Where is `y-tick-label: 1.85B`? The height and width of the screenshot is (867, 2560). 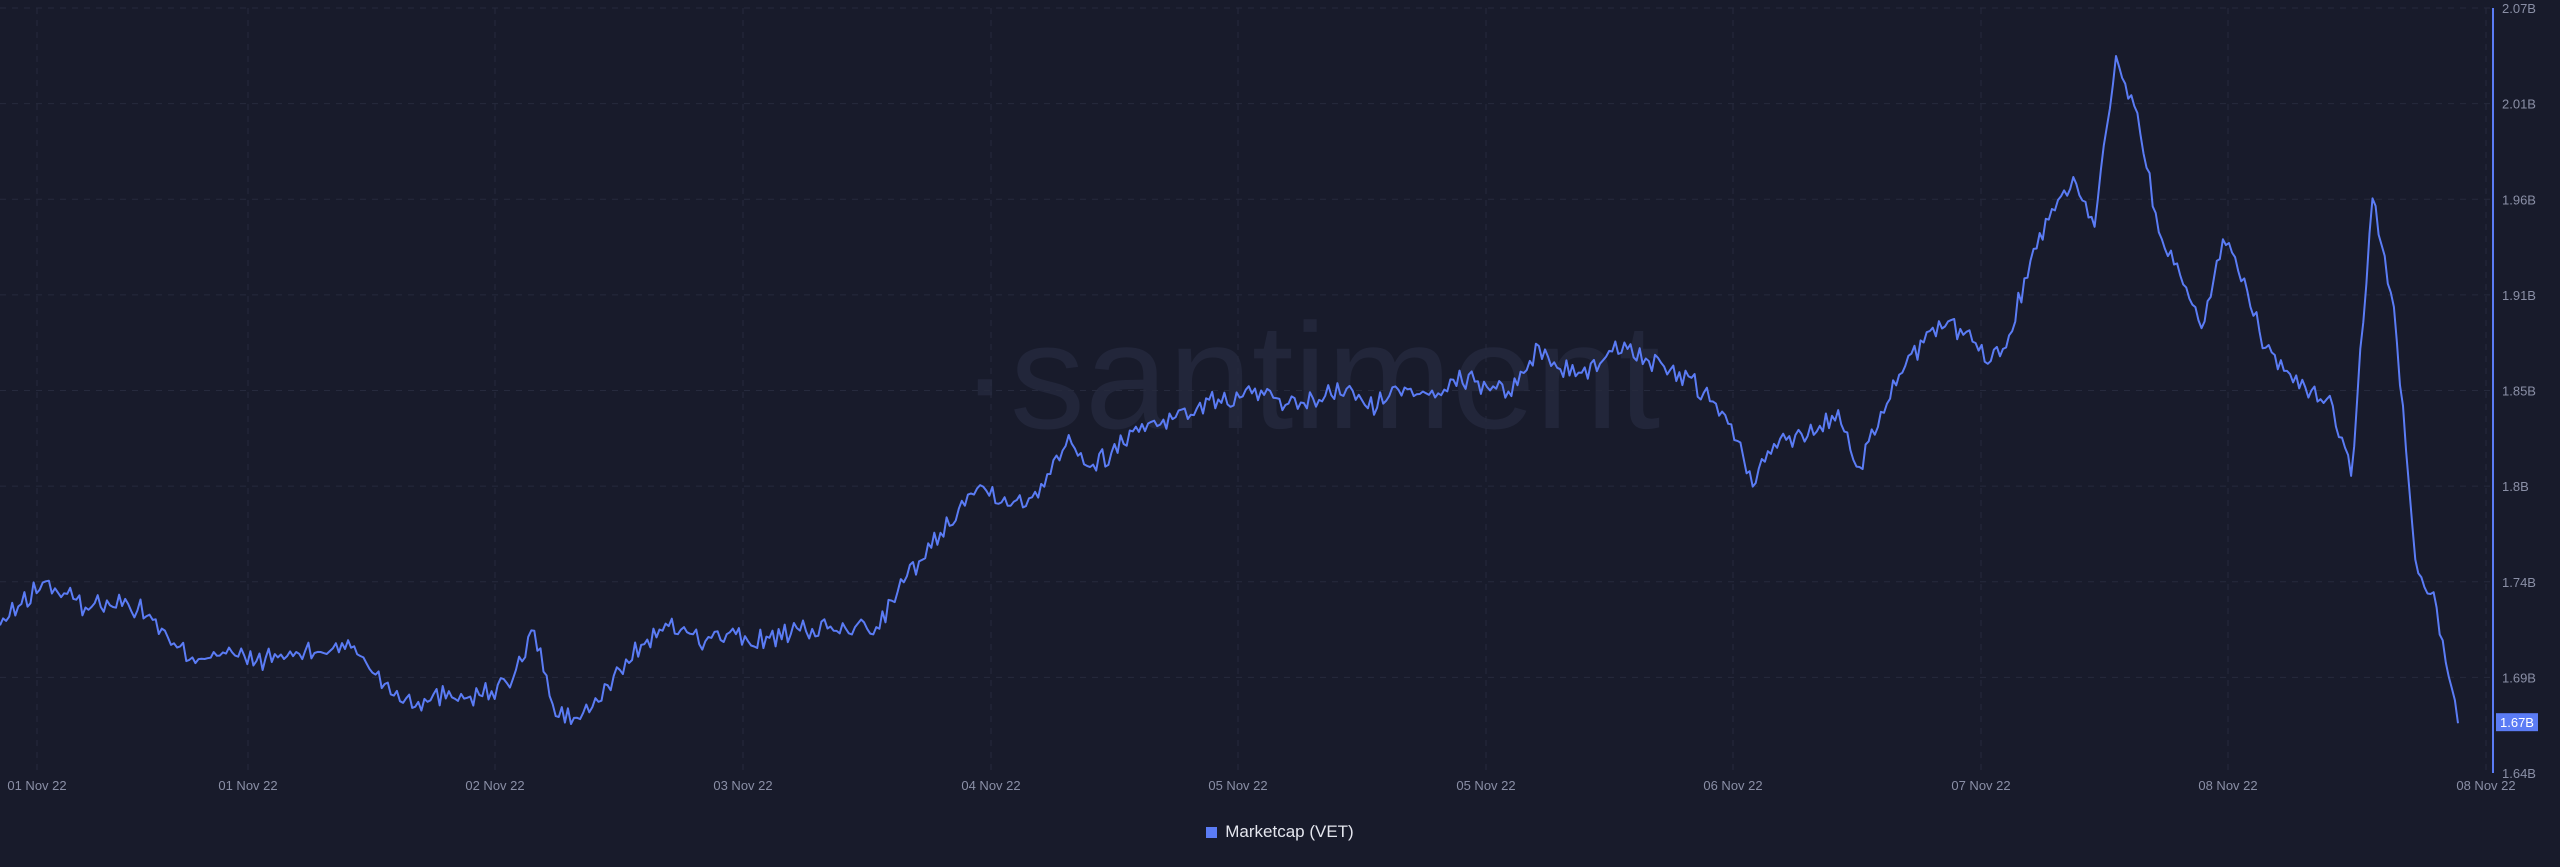 y-tick-label: 1.85B is located at coordinates (2519, 391).